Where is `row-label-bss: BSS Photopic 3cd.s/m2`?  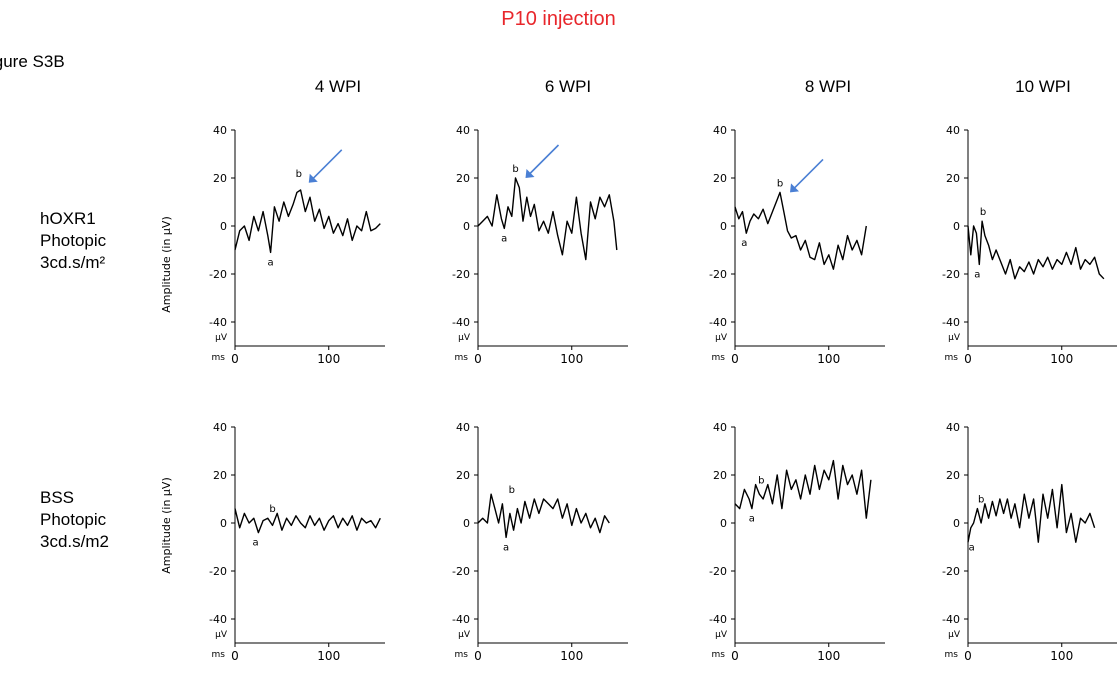 row-label-bss: BSS Photopic 3cd.s/m2 is located at coordinates (74, 520).